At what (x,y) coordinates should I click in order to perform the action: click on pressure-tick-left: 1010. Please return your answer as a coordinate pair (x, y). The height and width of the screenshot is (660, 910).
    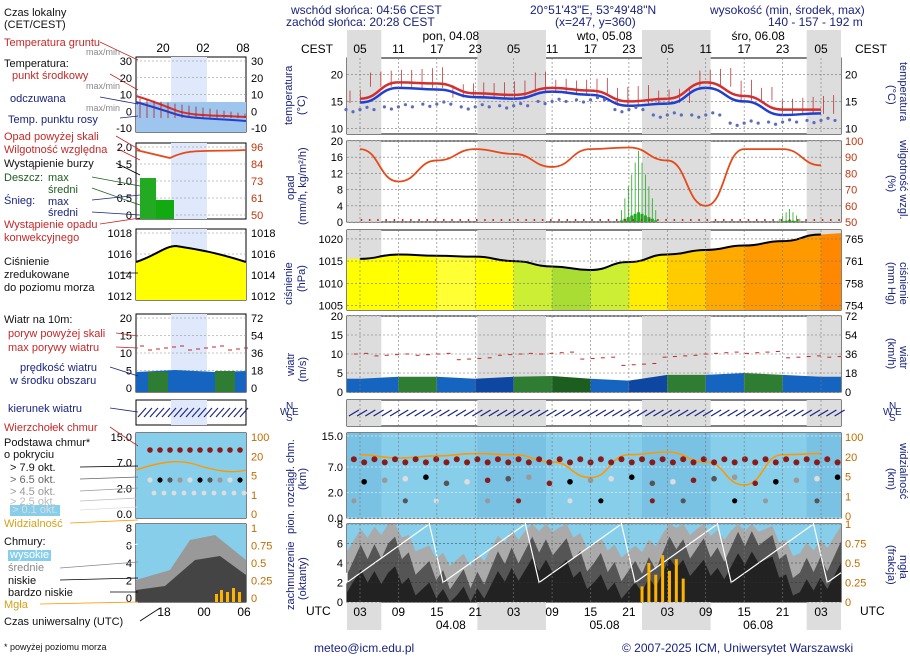
    Looking at the image, I should click on (331, 284).